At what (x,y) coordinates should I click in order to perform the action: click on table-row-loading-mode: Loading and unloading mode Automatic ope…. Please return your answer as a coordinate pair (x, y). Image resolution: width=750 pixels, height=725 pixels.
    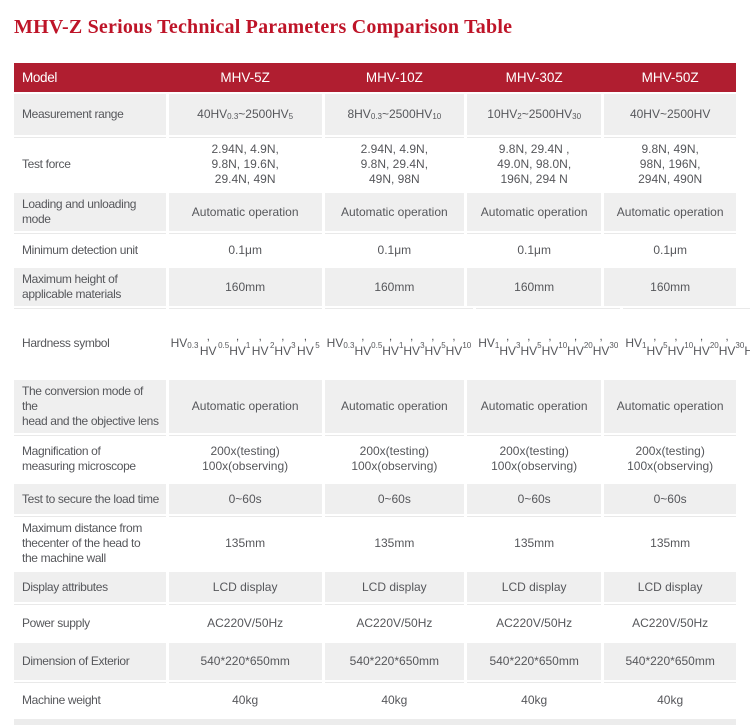
    Looking at the image, I should click on (375, 212).